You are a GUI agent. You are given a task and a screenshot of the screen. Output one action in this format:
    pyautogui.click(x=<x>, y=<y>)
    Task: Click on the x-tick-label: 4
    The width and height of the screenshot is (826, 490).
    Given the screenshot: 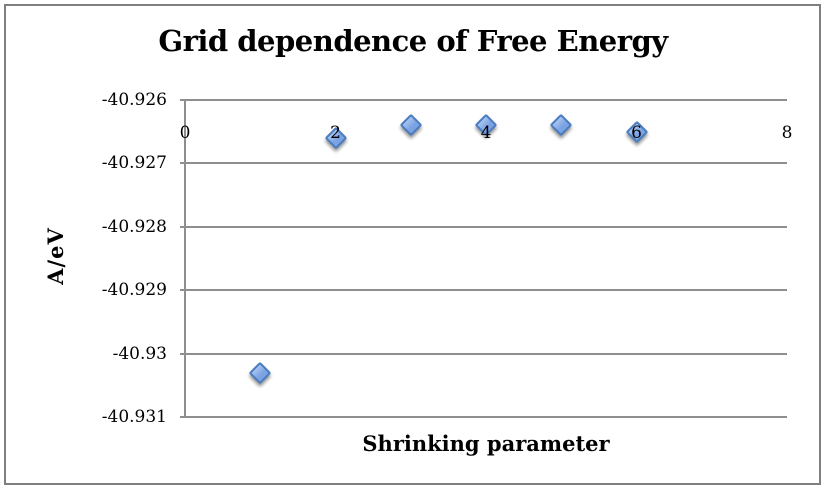 What is the action you would take?
    pyautogui.click(x=486, y=133)
    